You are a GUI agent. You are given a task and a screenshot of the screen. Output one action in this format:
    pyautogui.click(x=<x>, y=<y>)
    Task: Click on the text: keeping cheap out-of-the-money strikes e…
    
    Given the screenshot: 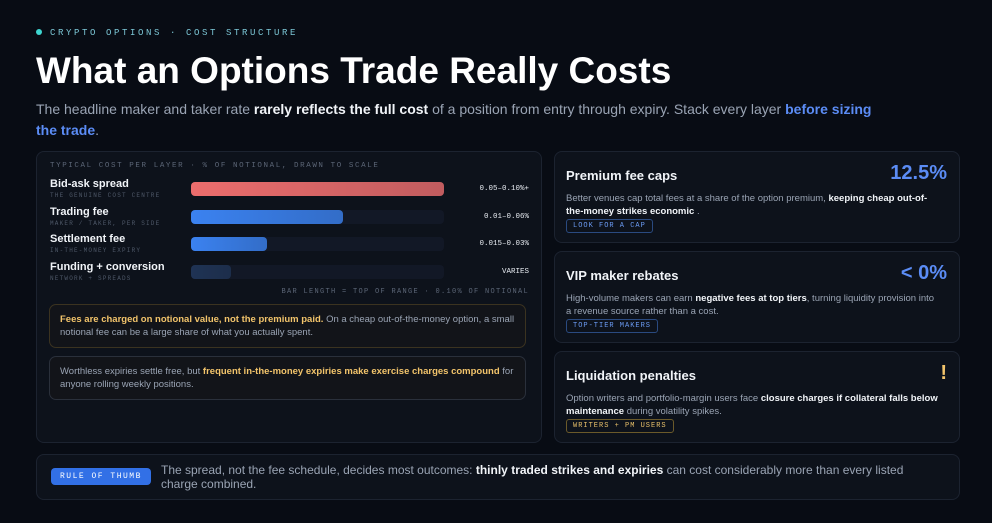 What is the action you would take?
    pyautogui.click(x=747, y=205)
    